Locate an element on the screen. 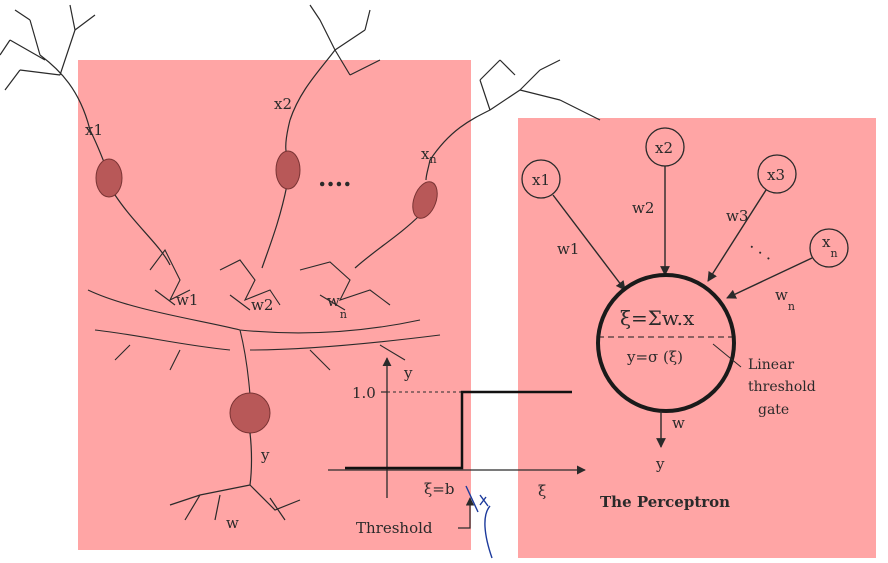  synapse-mesh is located at coordinates (264, 322).